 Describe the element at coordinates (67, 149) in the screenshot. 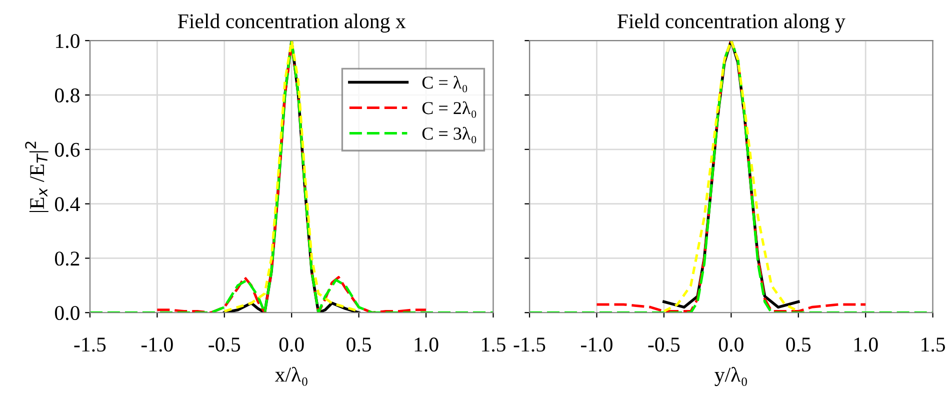

I see `y-tick-label: 0.6` at that location.